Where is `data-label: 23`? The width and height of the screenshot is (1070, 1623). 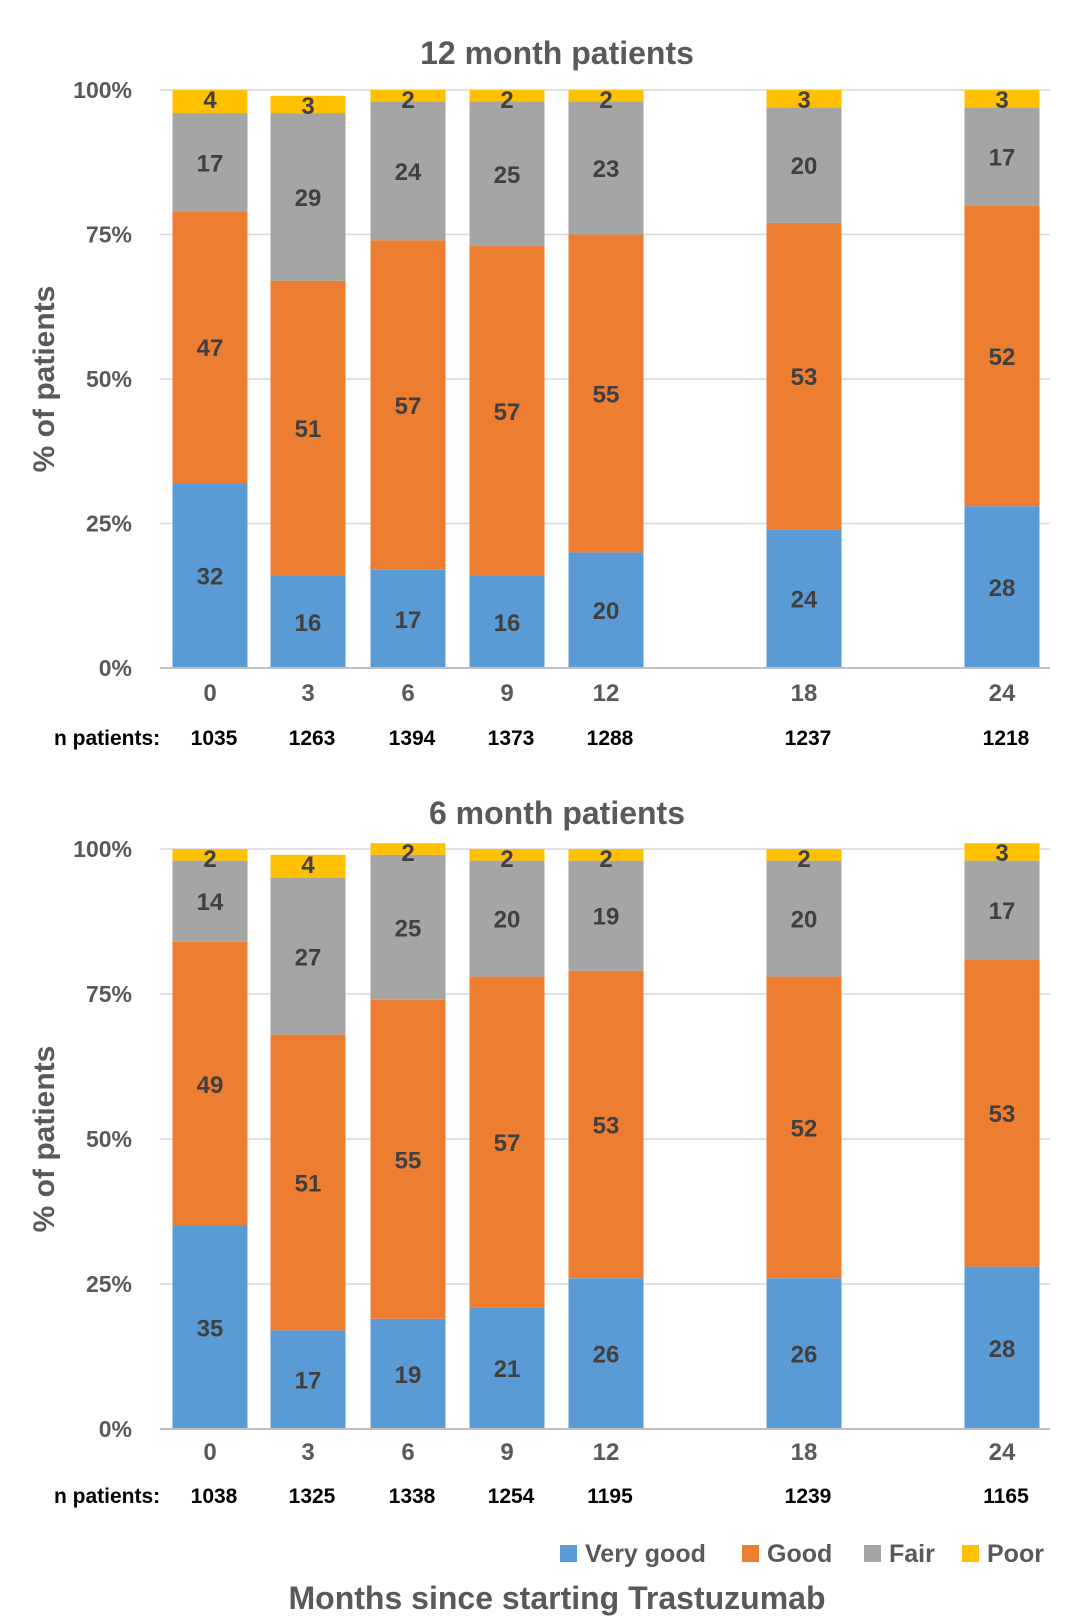 data-label: 23 is located at coordinates (606, 169).